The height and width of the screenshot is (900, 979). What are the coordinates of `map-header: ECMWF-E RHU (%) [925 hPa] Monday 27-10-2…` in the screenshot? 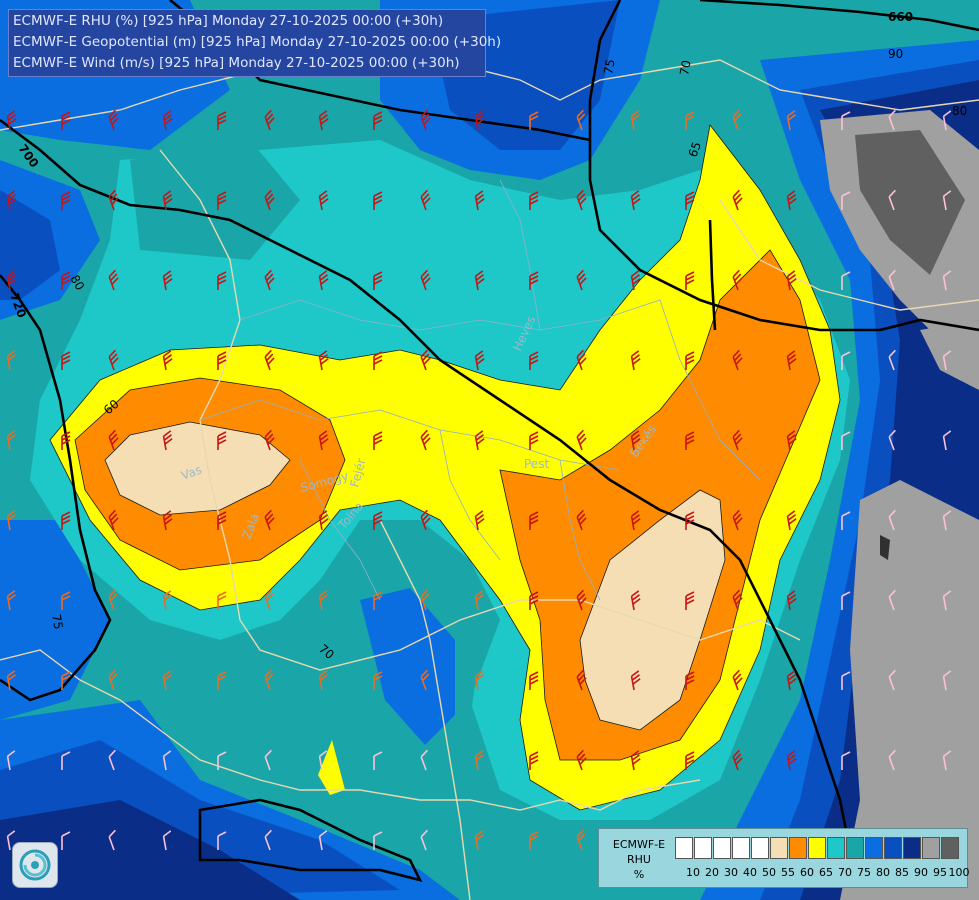 It's located at (254, 43).